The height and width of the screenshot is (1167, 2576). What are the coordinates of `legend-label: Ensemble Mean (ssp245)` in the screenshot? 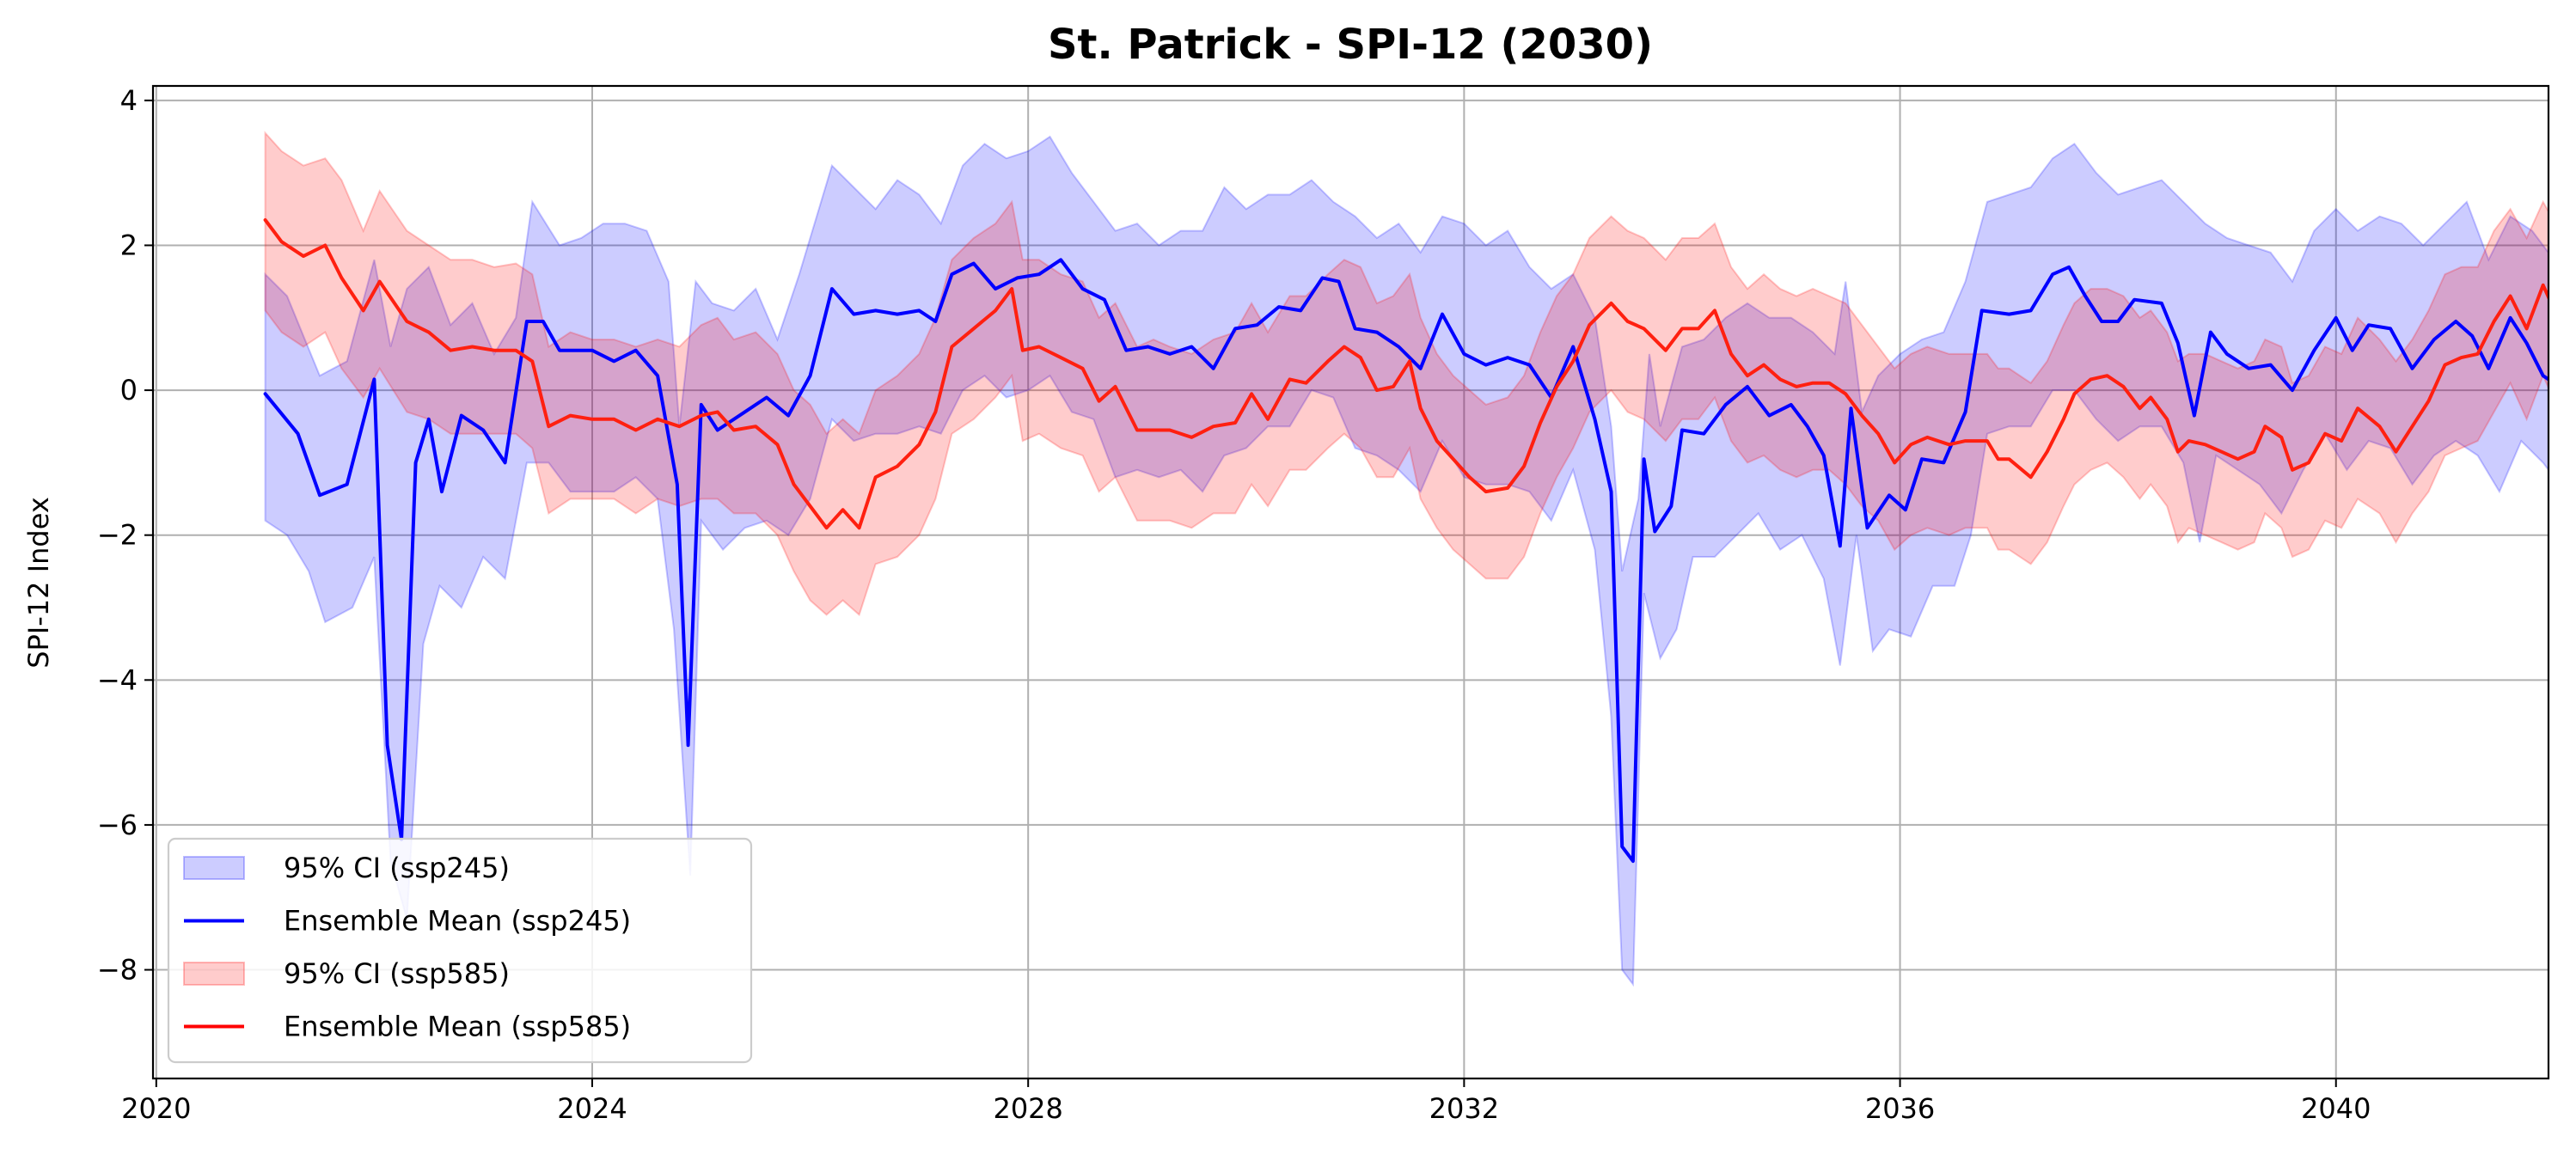 It's located at (457, 921).